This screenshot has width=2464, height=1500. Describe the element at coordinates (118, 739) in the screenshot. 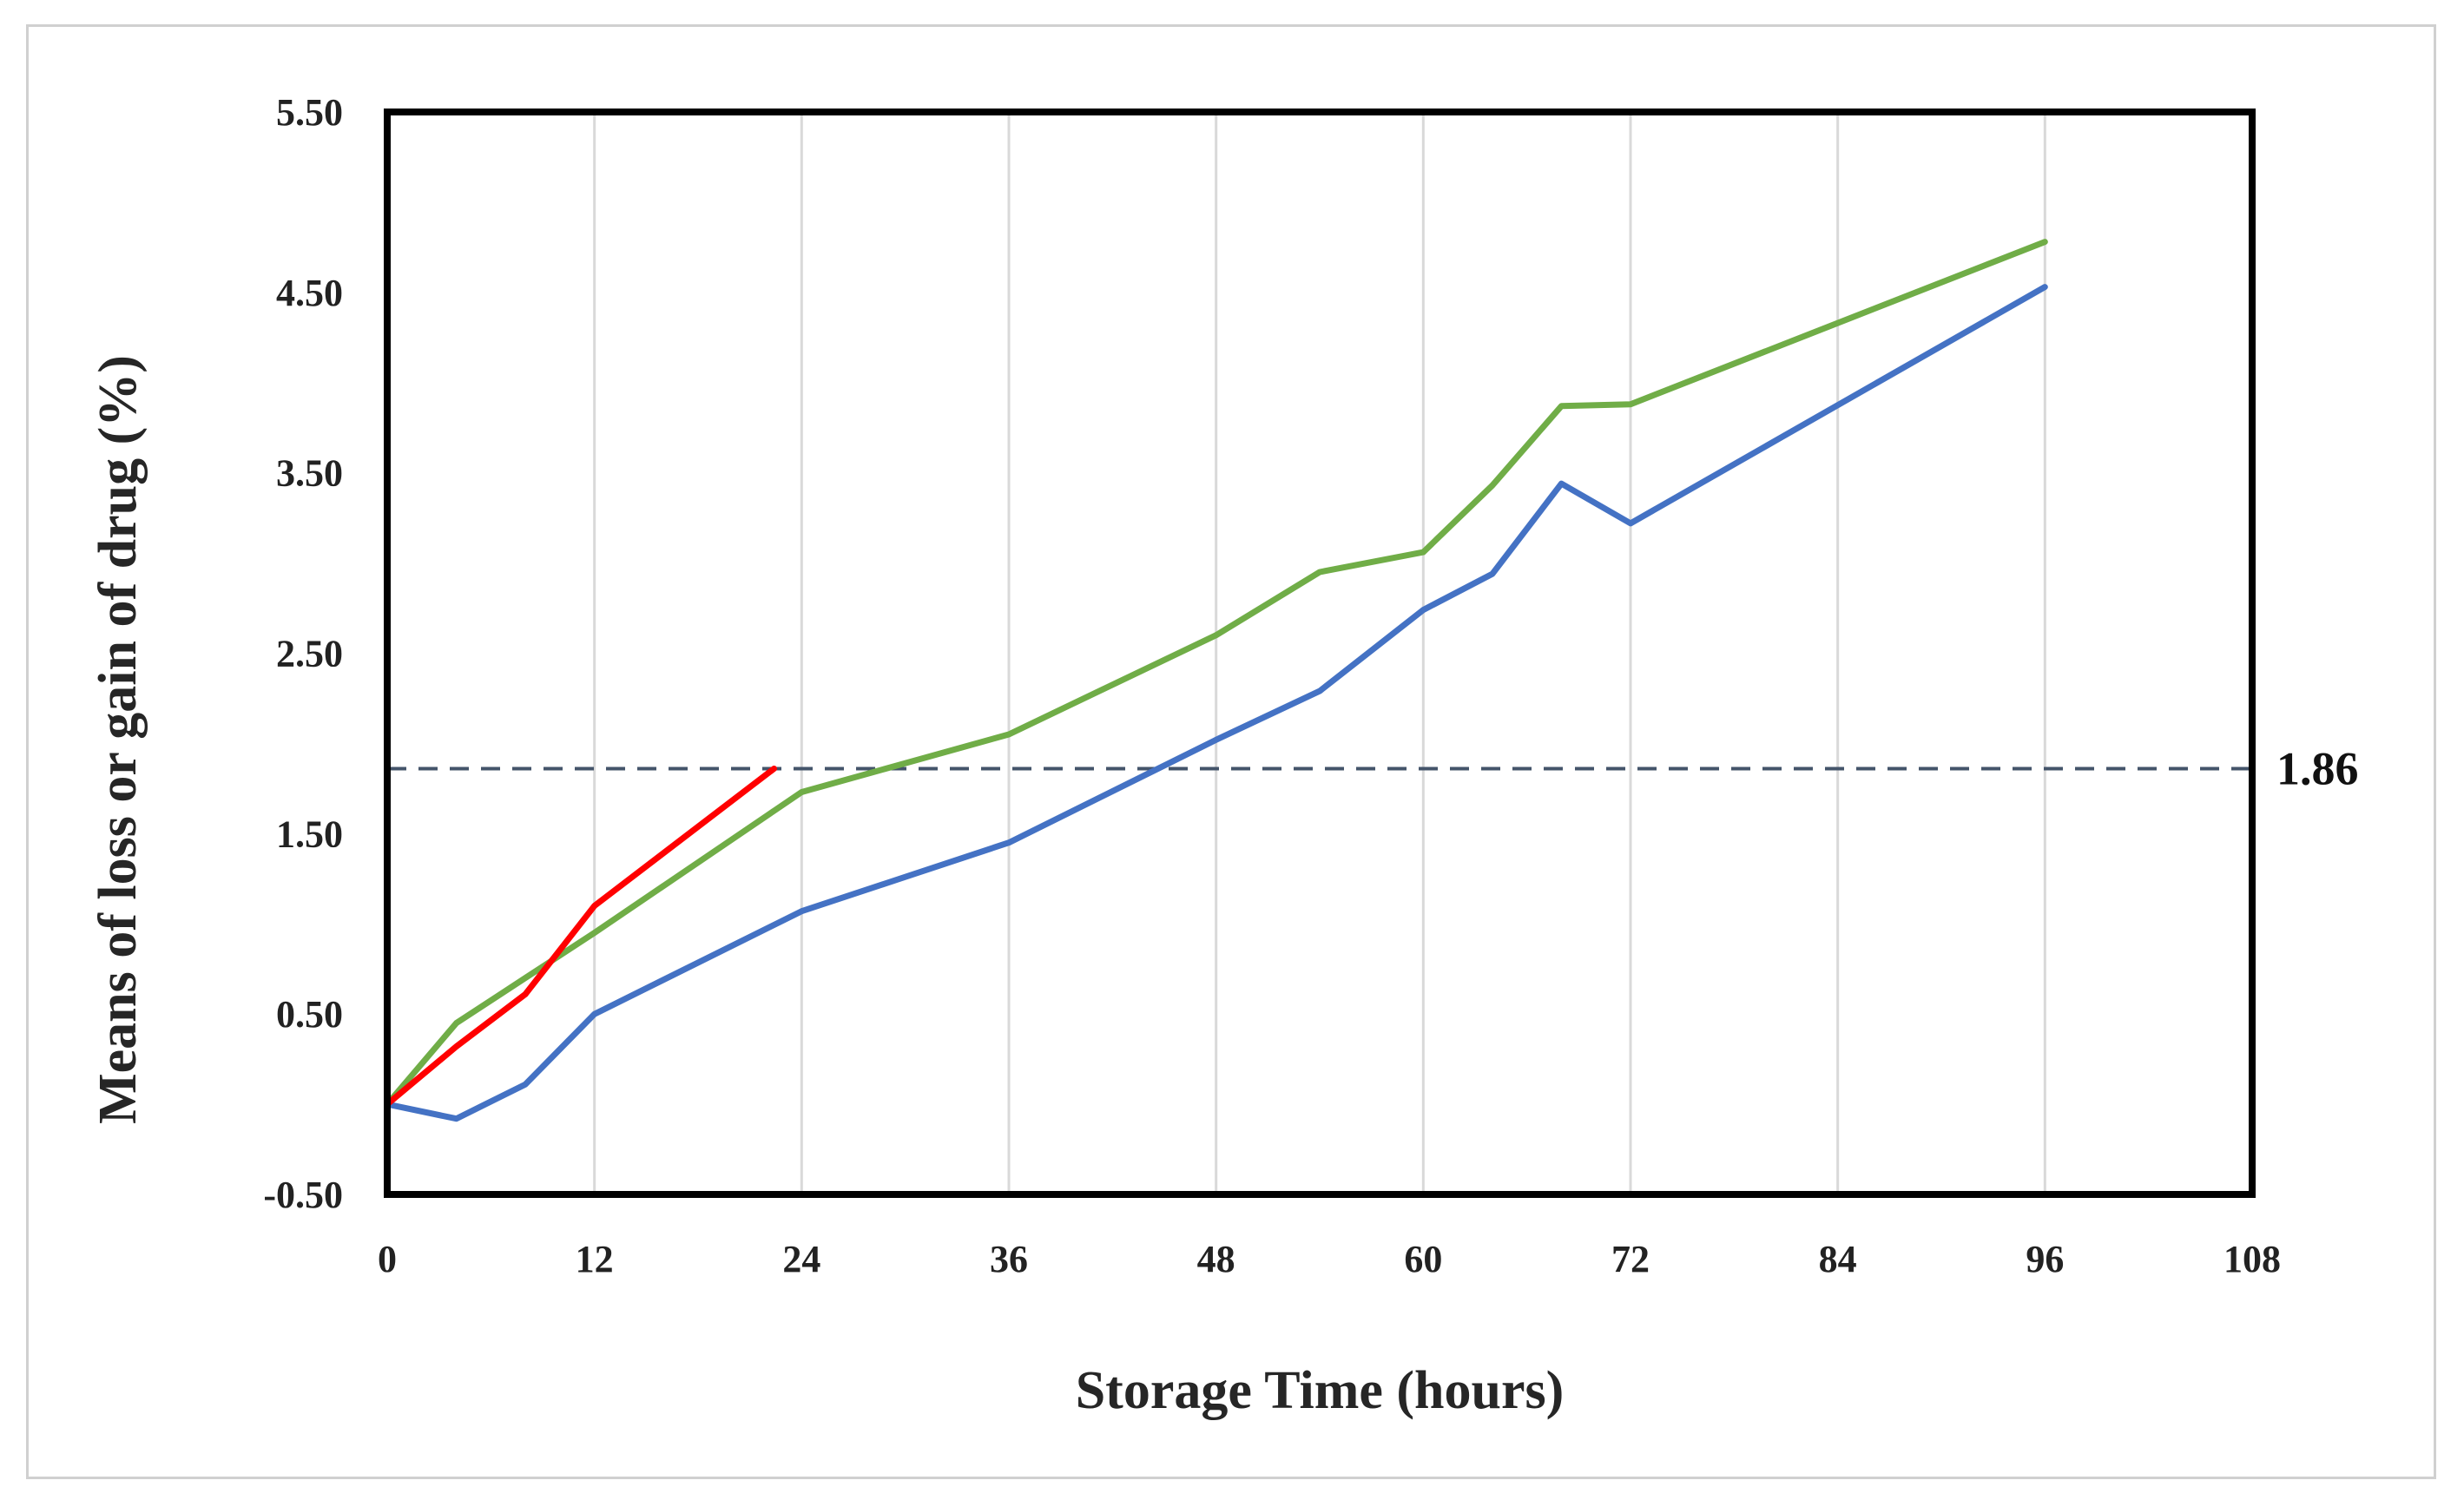

I see `y-axis-title: Means of loss or gain of drug (%)` at that location.